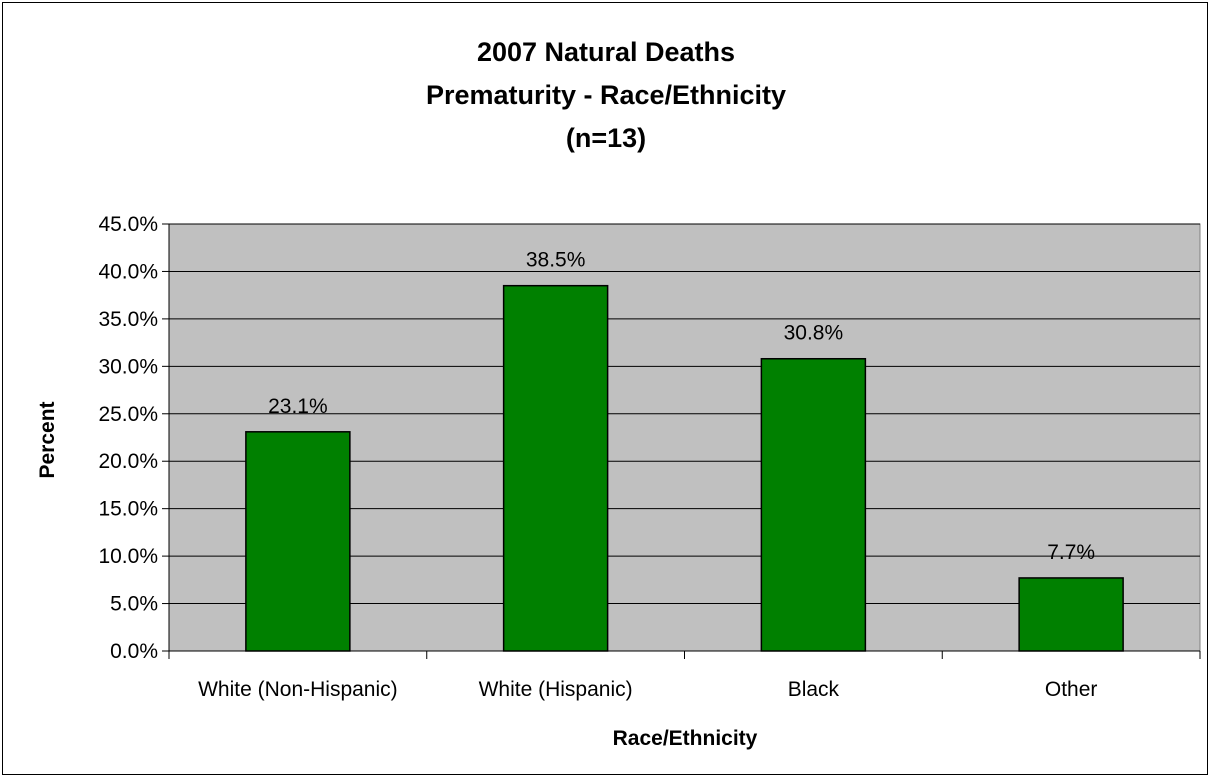 This screenshot has height=779, width=1212. What do you see at coordinates (128, 319) in the screenshot?
I see `y-tick-label: 35.0%` at bounding box center [128, 319].